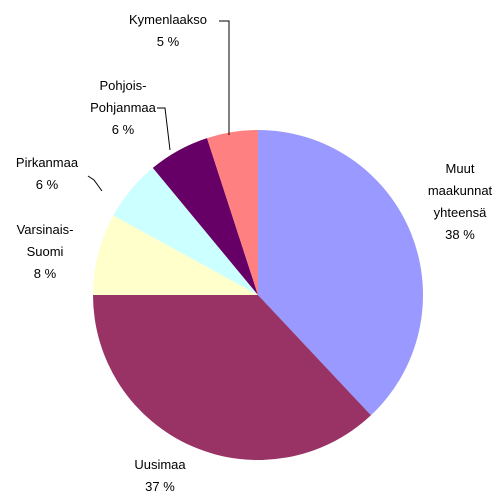 This screenshot has height=497, width=503. I want to click on category-label: Pohjois- Pohjanmaa, so click(123, 96).